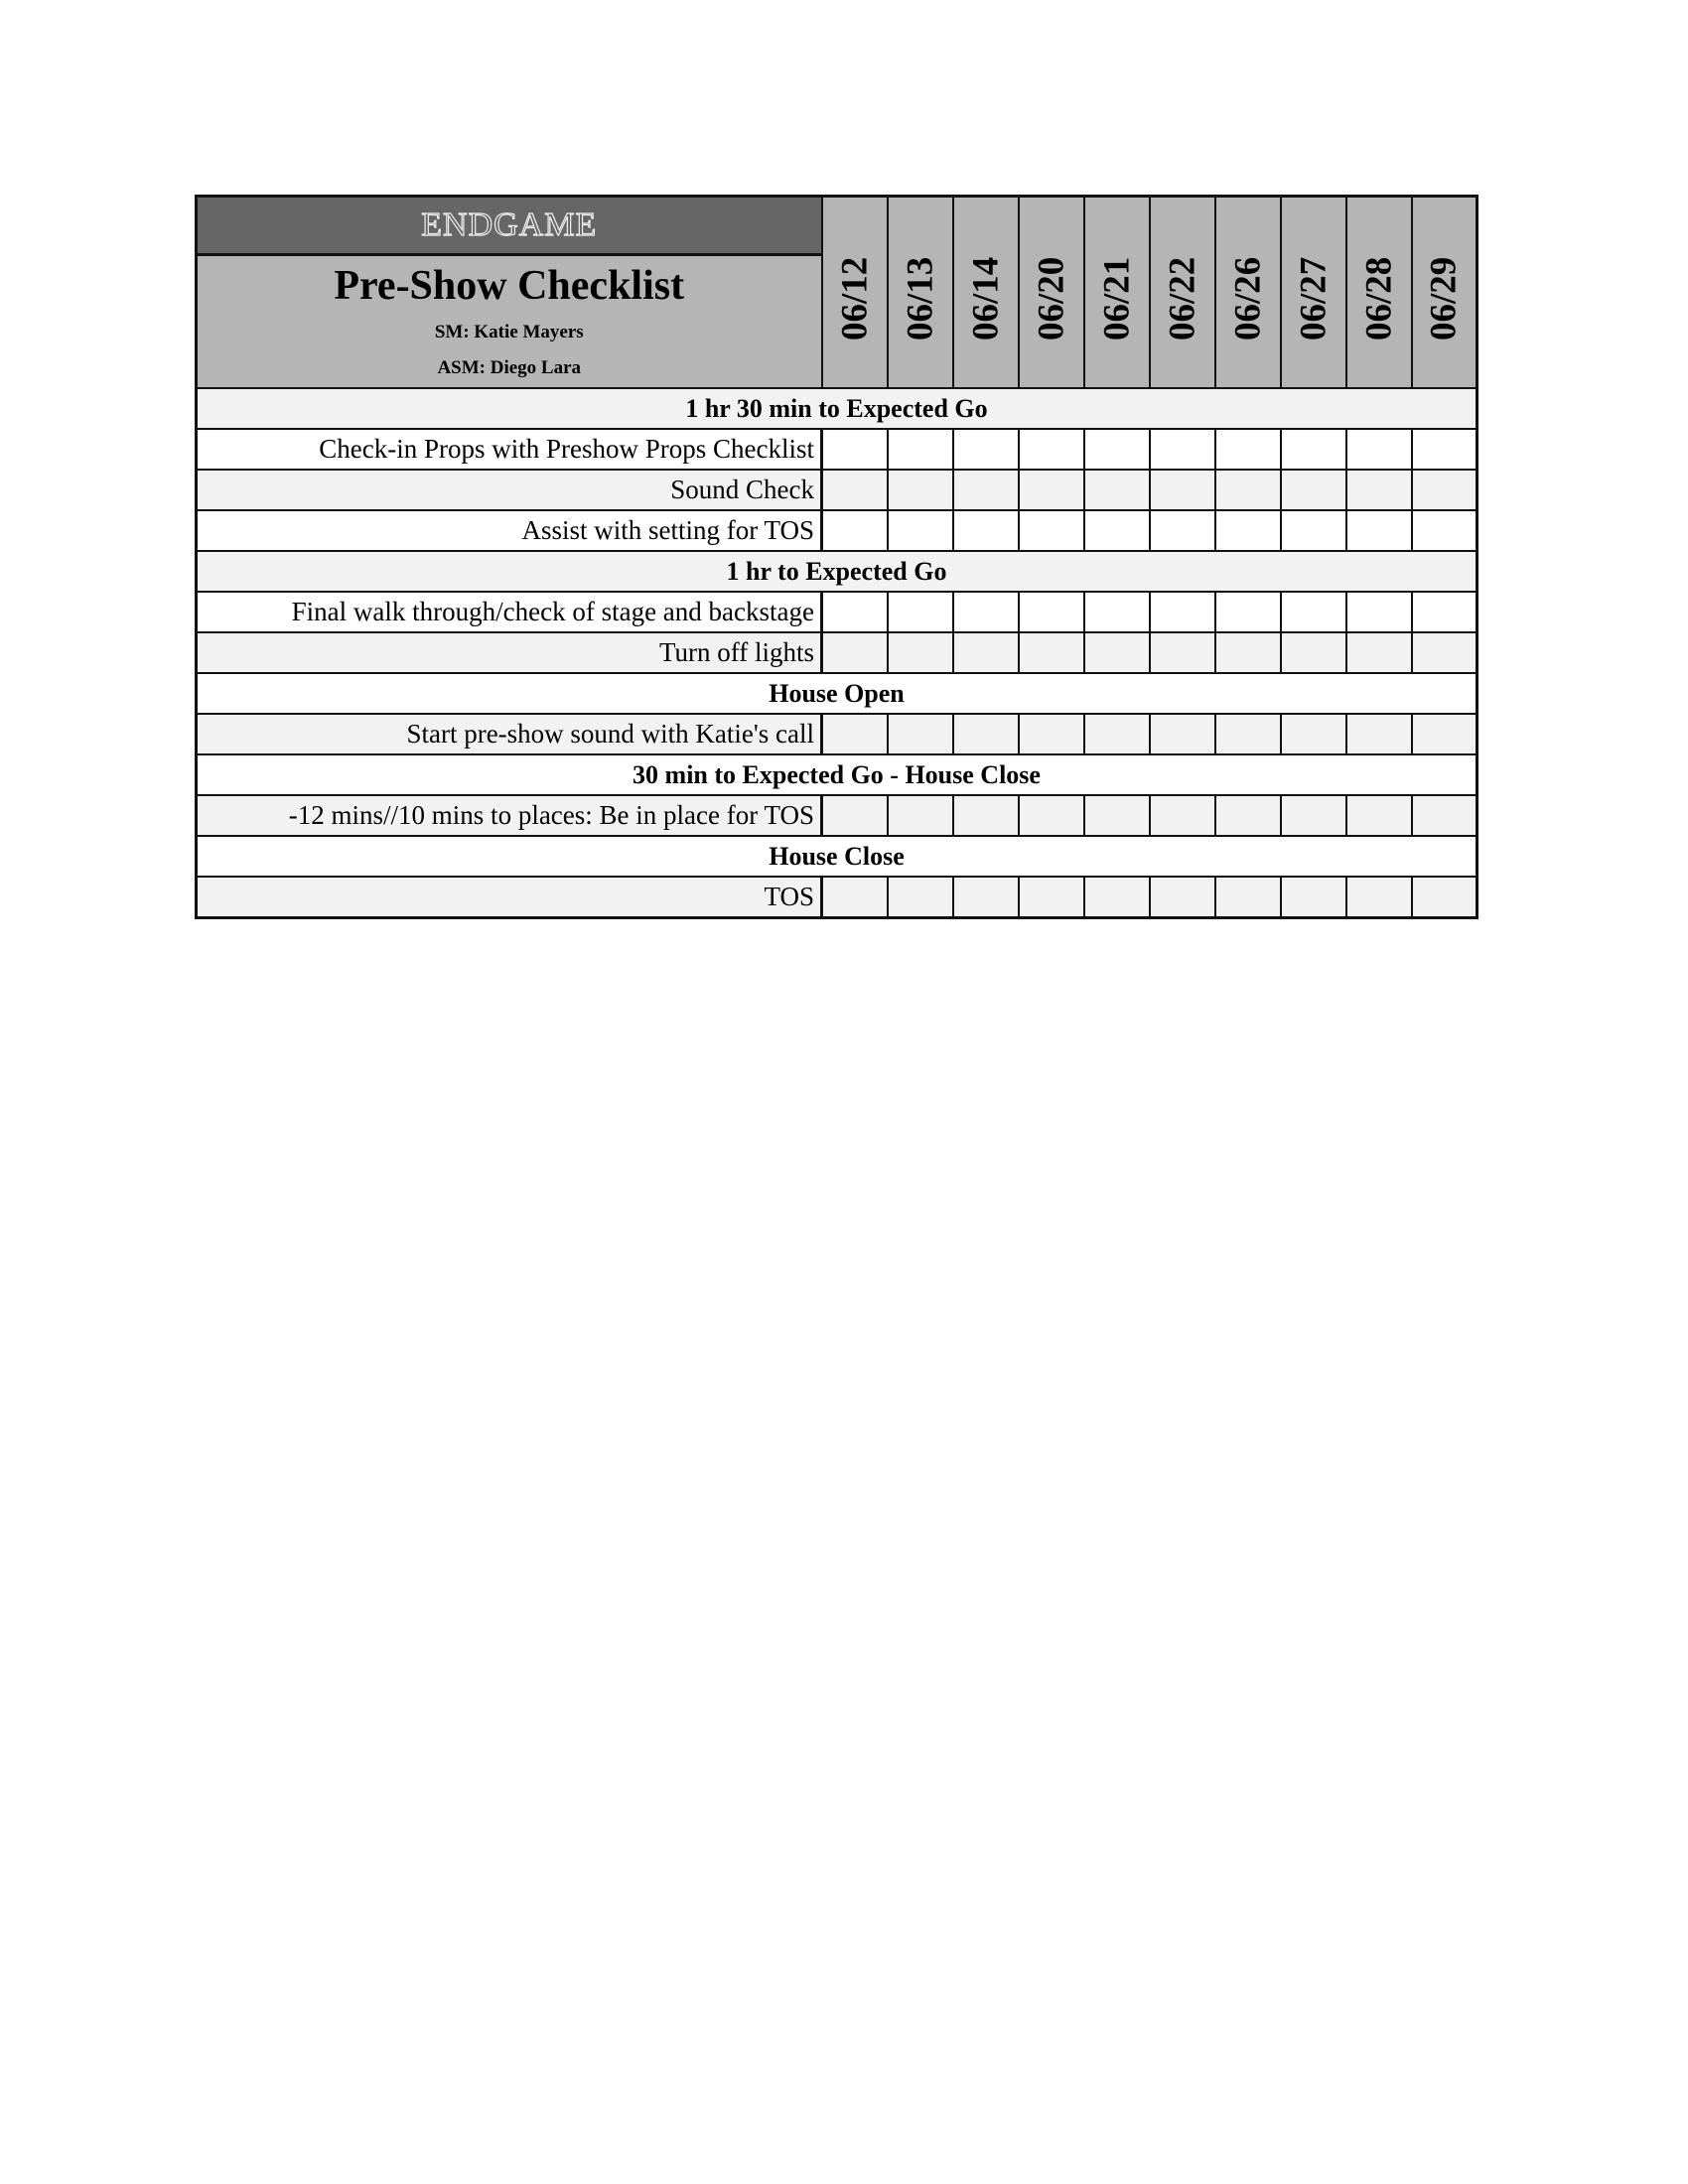 This screenshot has width=1688, height=2184. What do you see at coordinates (836, 774) in the screenshot?
I see `section-heading: 30 min to Expected Go - House Close` at bounding box center [836, 774].